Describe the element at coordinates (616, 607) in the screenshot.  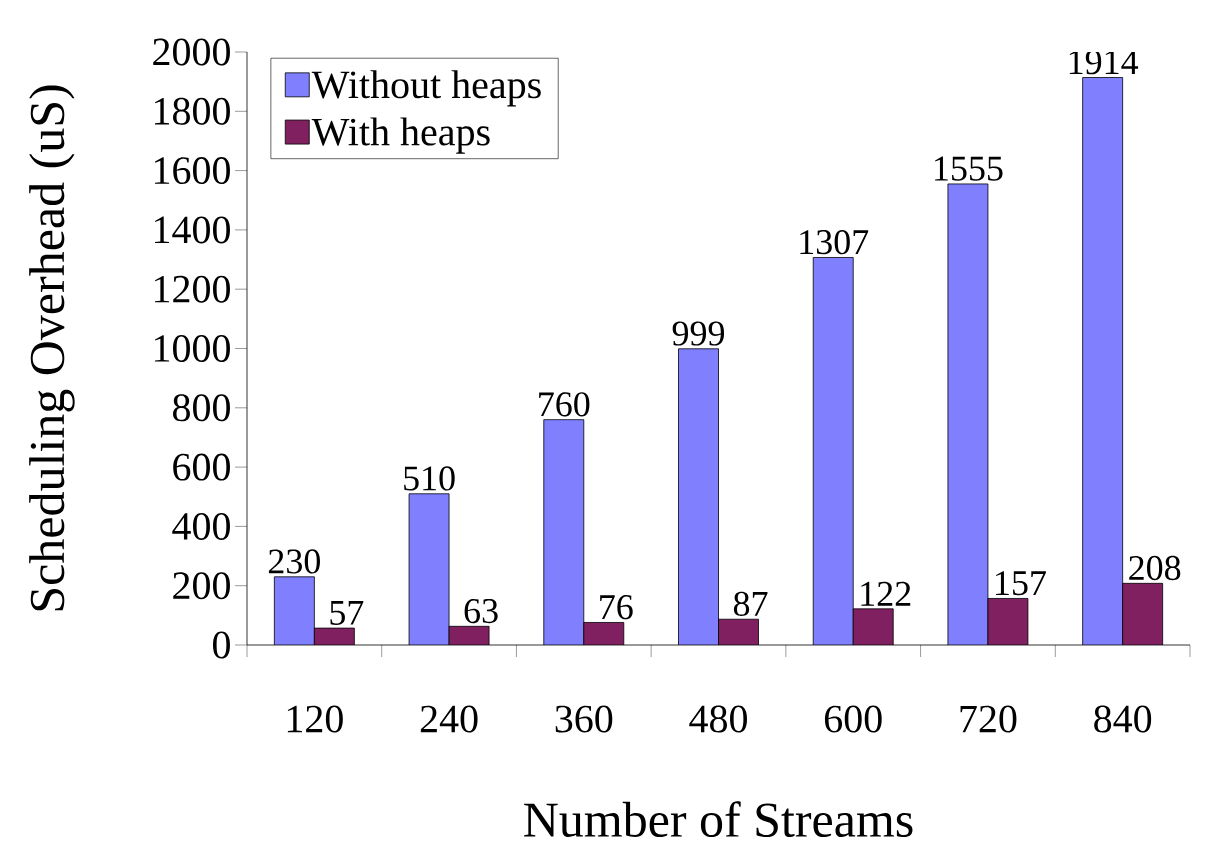
I see `data-label: 76` at that location.